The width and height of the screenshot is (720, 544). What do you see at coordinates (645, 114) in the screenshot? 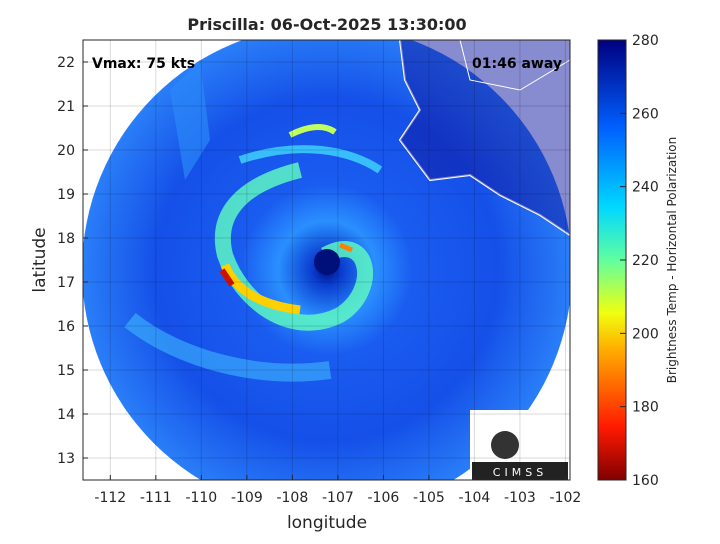
I see `colorbar-tick-label: 260` at bounding box center [645, 114].